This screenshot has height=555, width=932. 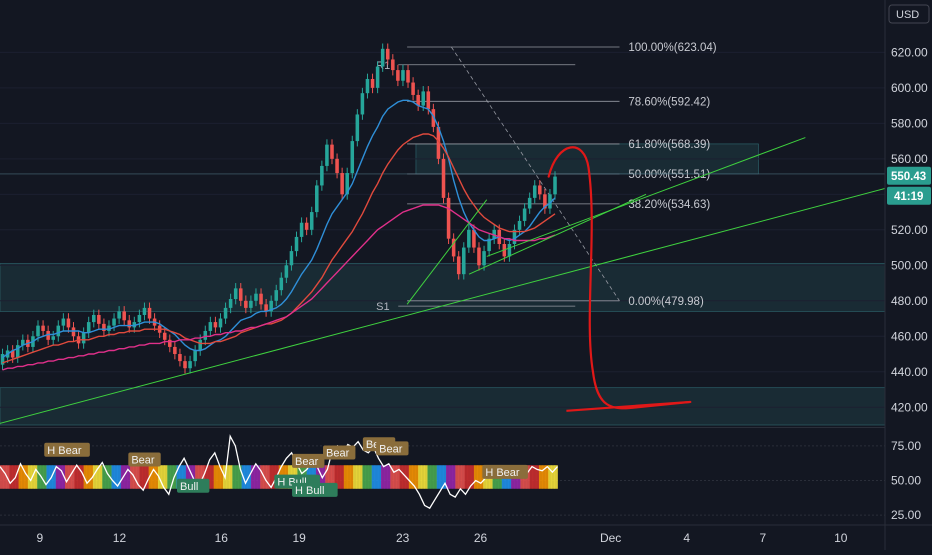 What do you see at coordinates (443, 406) in the screenshot?
I see `zone-band` at bounding box center [443, 406].